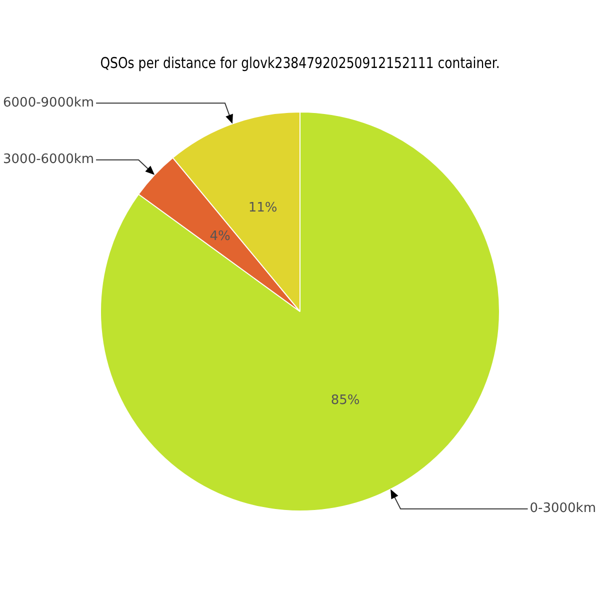  I want to click on slice-label: 6000-9000km, so click(48, 102).